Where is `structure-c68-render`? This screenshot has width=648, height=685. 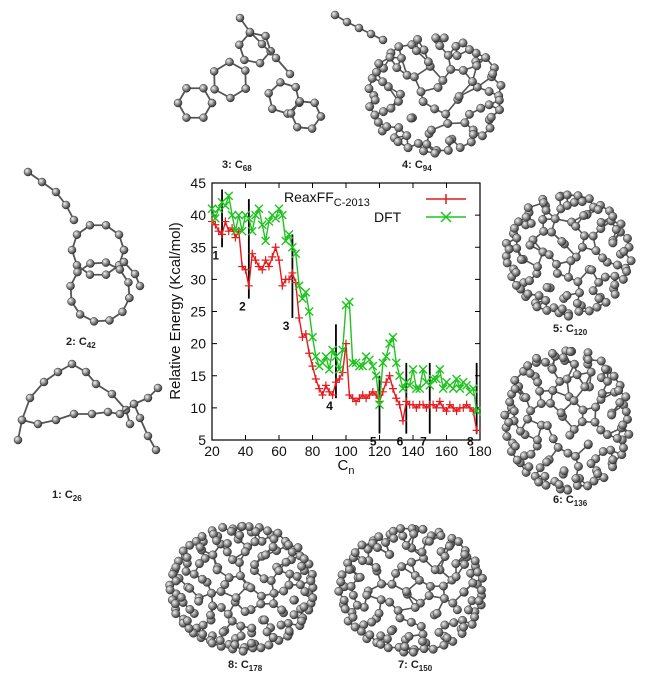
structure-c68-render is located at coordinates (249, 73).